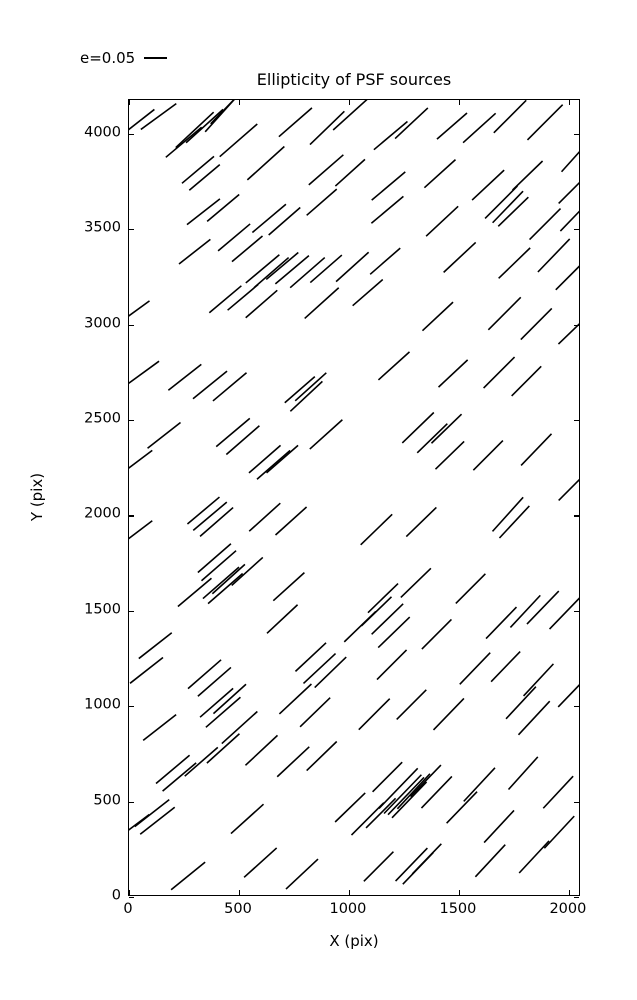 The height and width of the screenshot is (1000, 637). What do you see at coordinates (102, 609) in the screenshot?
I see `y-tick-label: 1500` at bounding box center [102, 609].